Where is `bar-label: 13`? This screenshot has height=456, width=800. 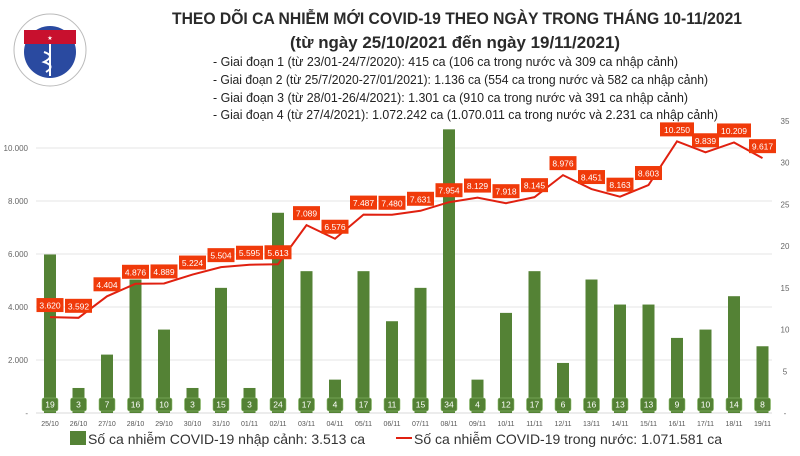 bar-label: 13 is located at coordinates (649, 405).